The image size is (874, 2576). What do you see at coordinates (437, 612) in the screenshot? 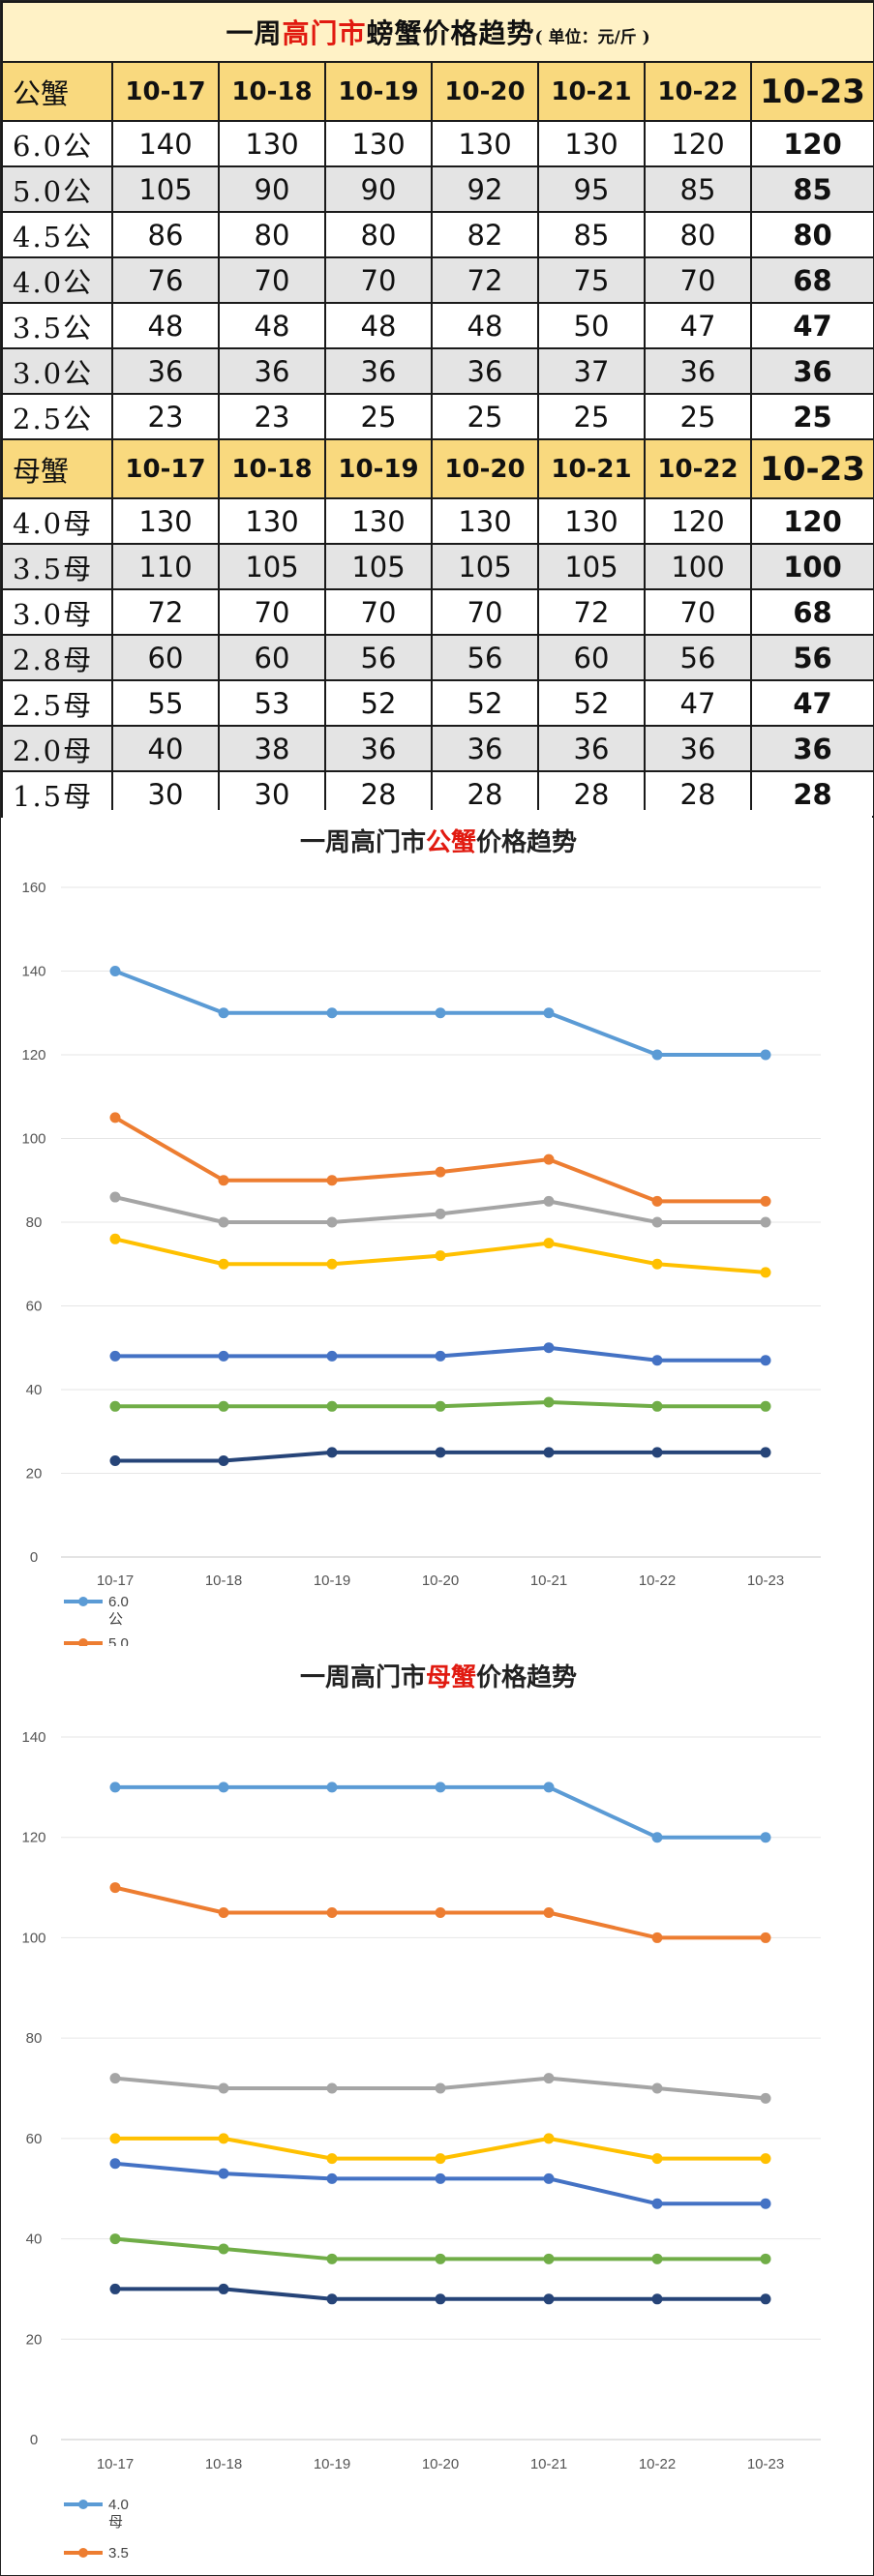
I see `female-table-row: 3.0母 72 70 70 70 72 70 68` at bounding box center [437, 612].